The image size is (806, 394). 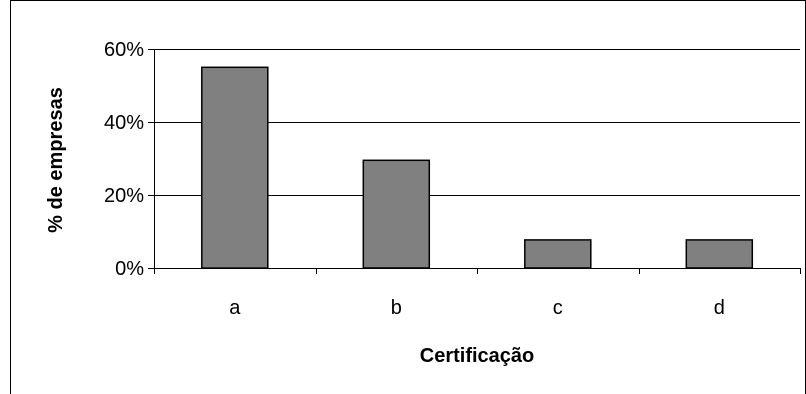 What do you see at coordinates (477, 356) in the screenshot?
I see `x-axis-title: Certificação` at bounding box center [477, 356].